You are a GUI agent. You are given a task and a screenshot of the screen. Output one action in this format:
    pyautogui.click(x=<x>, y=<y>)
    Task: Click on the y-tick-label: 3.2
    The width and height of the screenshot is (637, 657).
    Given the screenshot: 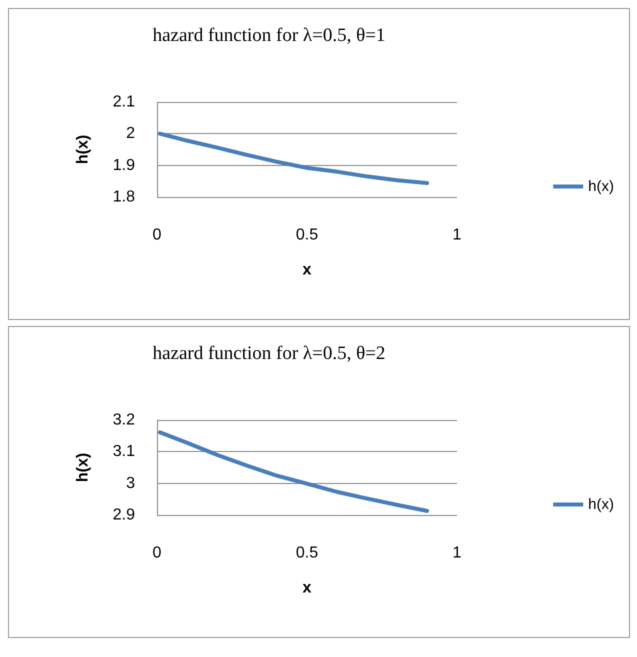 What is the action you would take?
    pyautogui.click(x=124, y=420)
    